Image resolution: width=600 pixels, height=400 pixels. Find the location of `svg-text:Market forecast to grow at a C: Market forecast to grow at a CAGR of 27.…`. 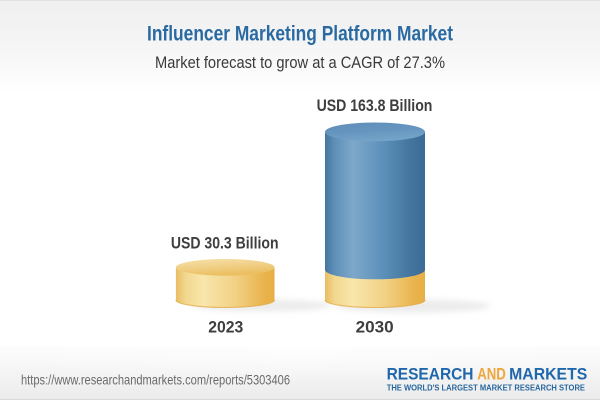

svg-text:Market forecast to grow at a C: Market forecast to grow at a CAGR of 27.… is located at coordinates (300, 62).